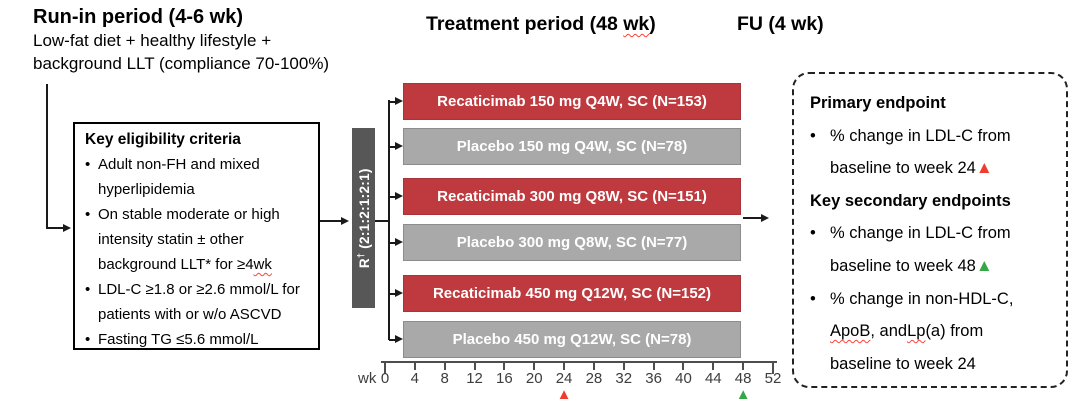  What do you see at coordinates (360, 255) in the screenshot?
I see `randomization-dagger: †` at bounding box center [360, 255].